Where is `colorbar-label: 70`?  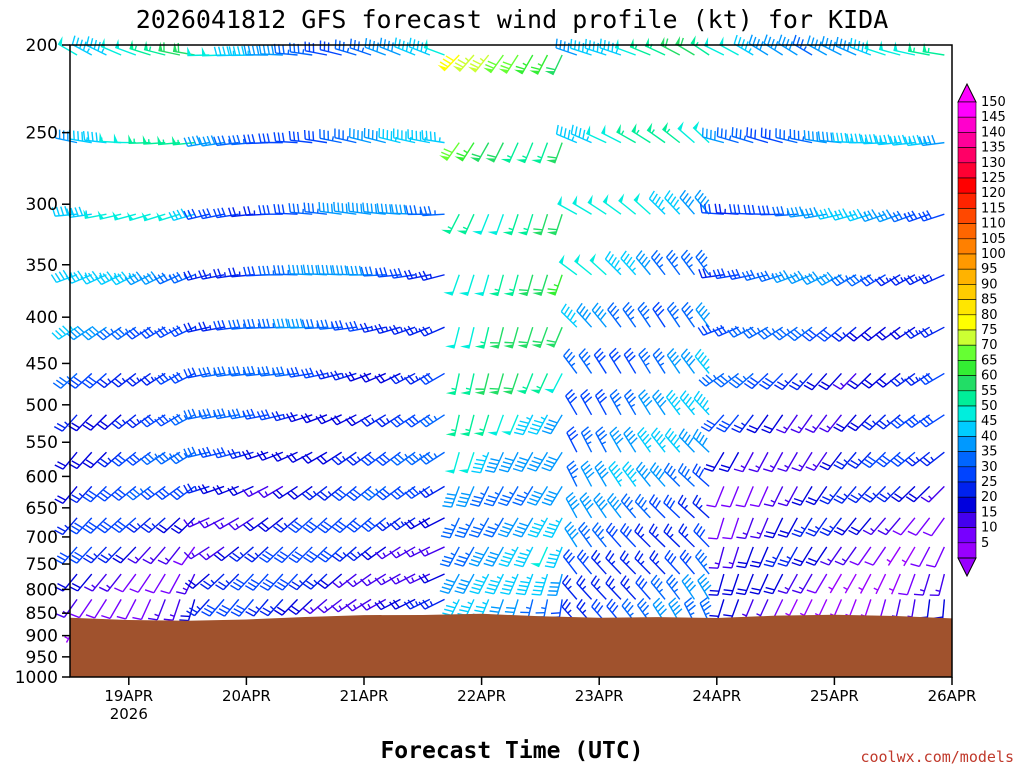
colorbar-label: 70 is located at coordinates (989, 345).